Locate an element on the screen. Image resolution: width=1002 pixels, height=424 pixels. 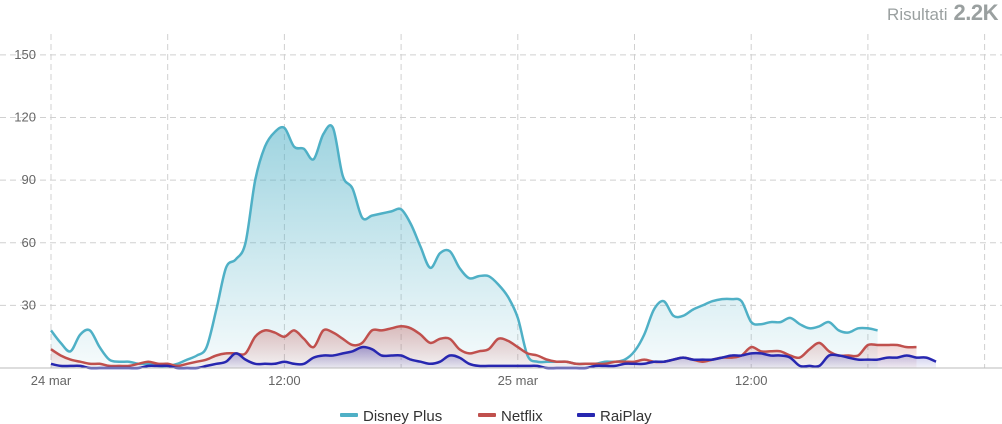
legend-item: RaiPlay is located at coordinates (614, 416).